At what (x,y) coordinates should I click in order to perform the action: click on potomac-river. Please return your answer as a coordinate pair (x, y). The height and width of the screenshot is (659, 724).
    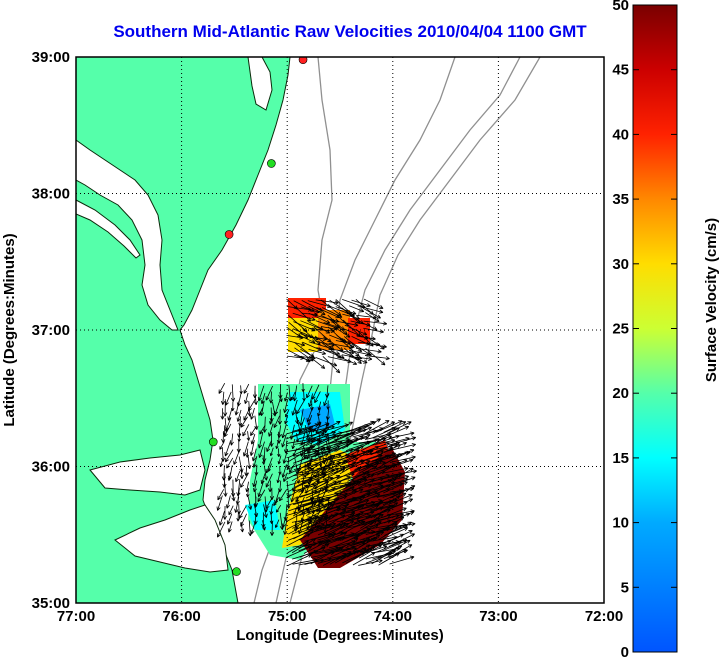
    Looking at the image, I should click on (108, 229).